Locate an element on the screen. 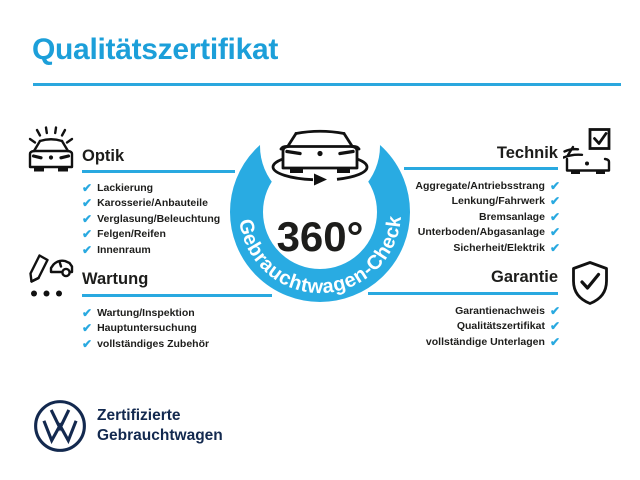 This screenshot has height=480, width=640. list-item: Qualitätszertifikat ✔ is located at coordinates (508, 326).